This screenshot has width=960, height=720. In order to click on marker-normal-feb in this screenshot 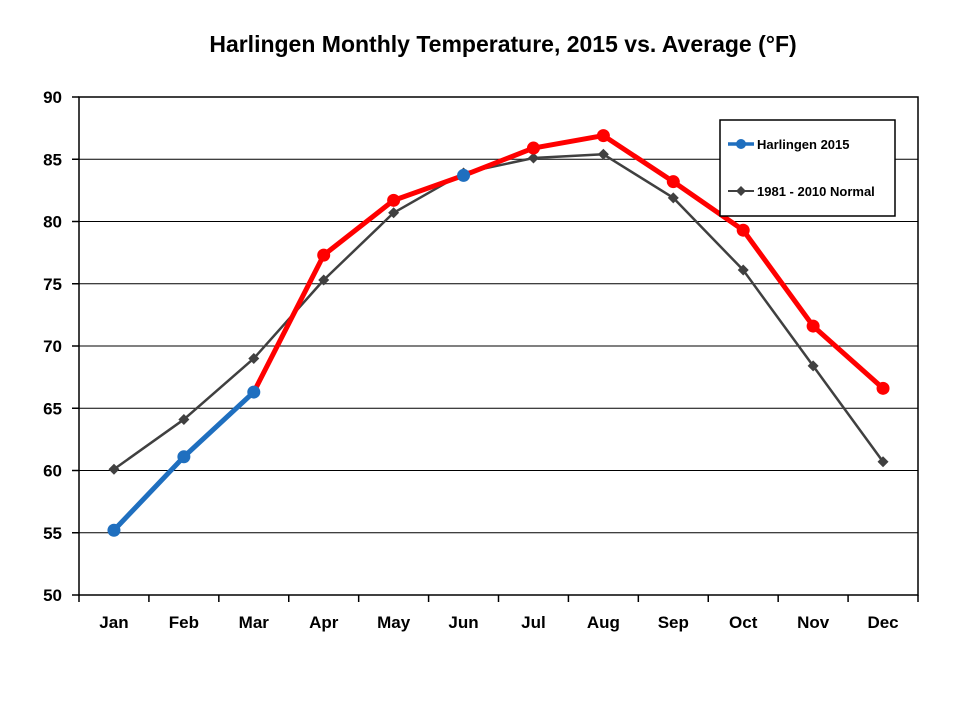, I will do `click(184, 419)`.